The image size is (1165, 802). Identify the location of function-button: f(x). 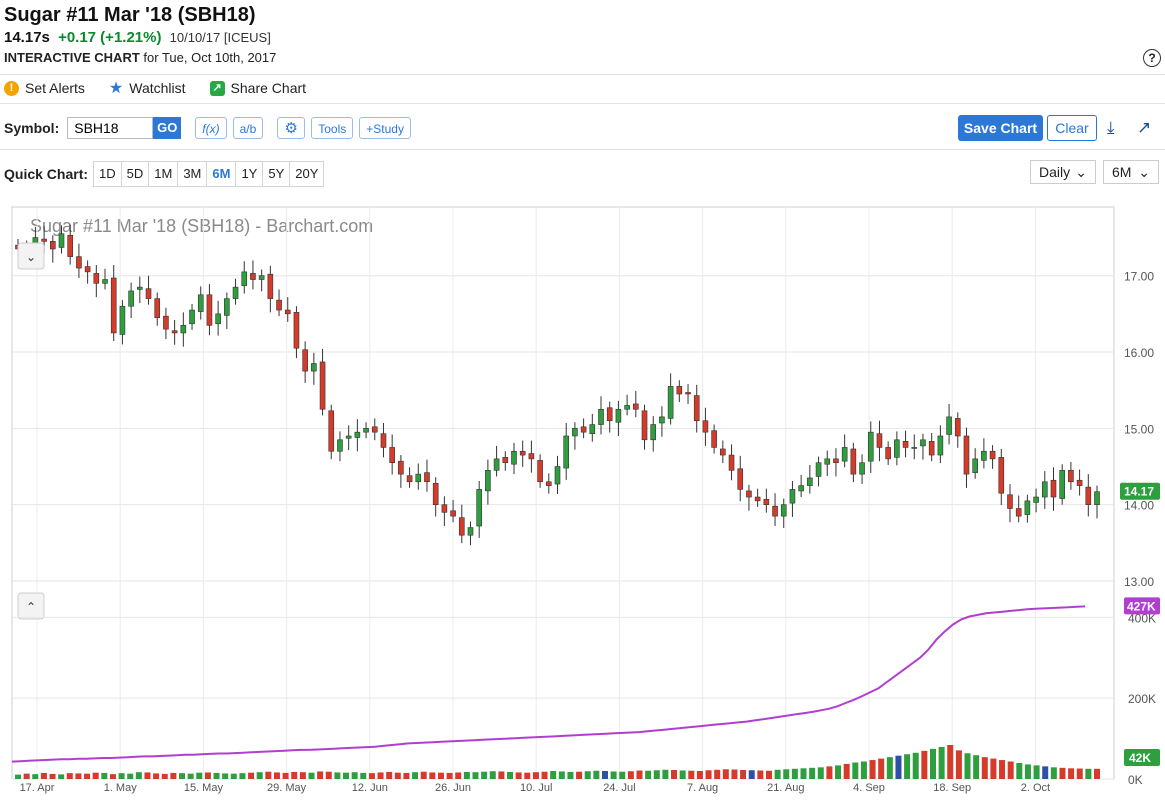
(211, 128).